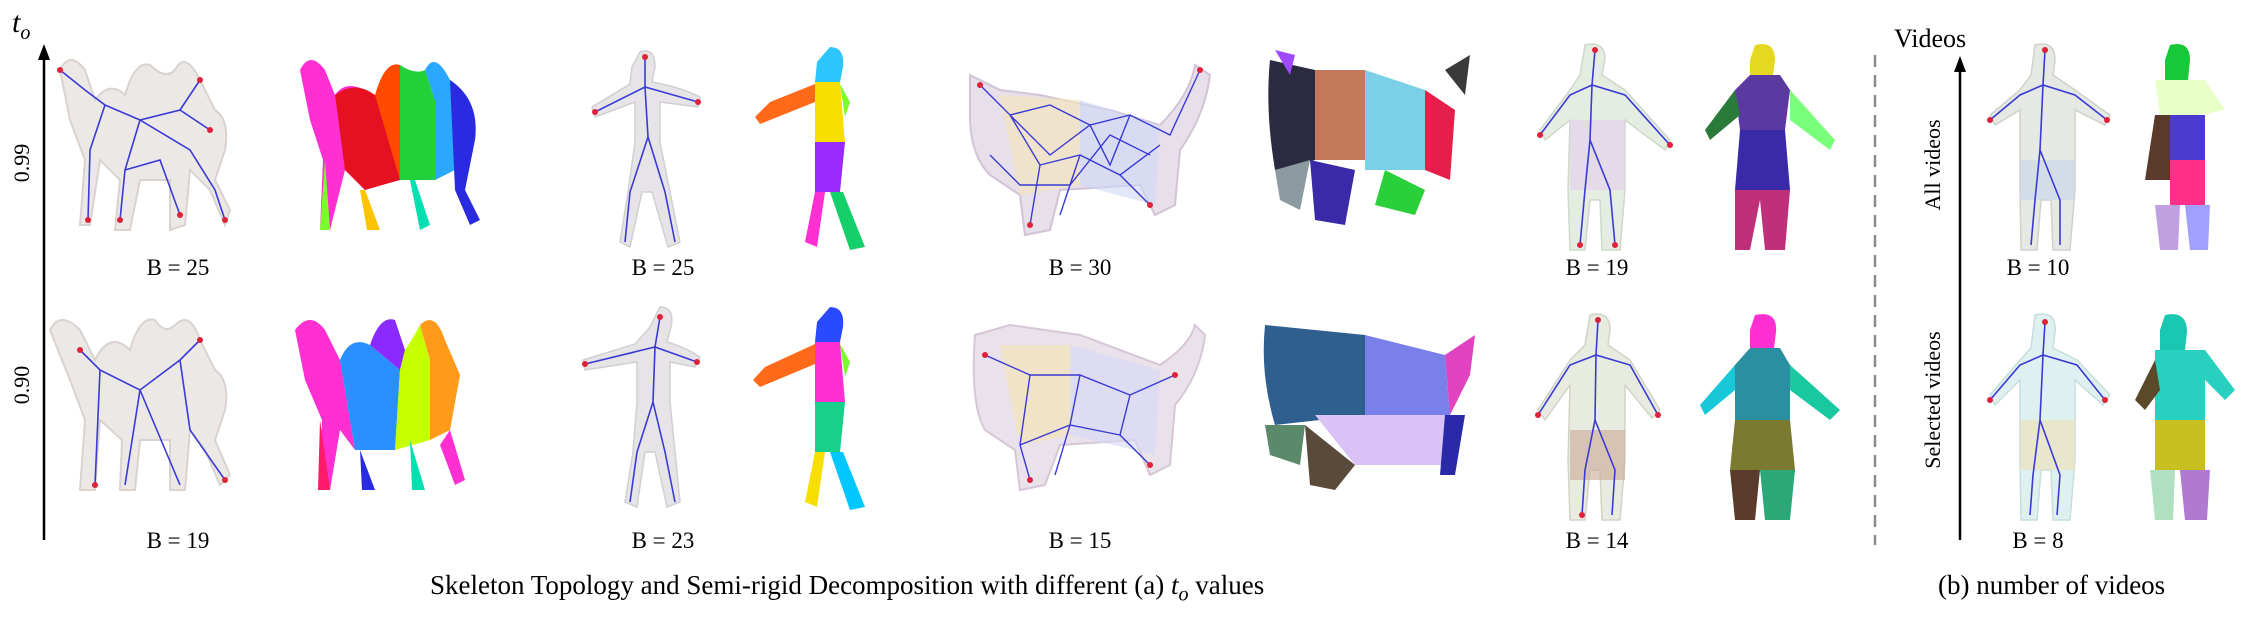 This screenshot has height=627, width=2243. Describe the element at coordinates (1598, 417) in the screenshot. I see `child-skeleton-bottom` at that location.